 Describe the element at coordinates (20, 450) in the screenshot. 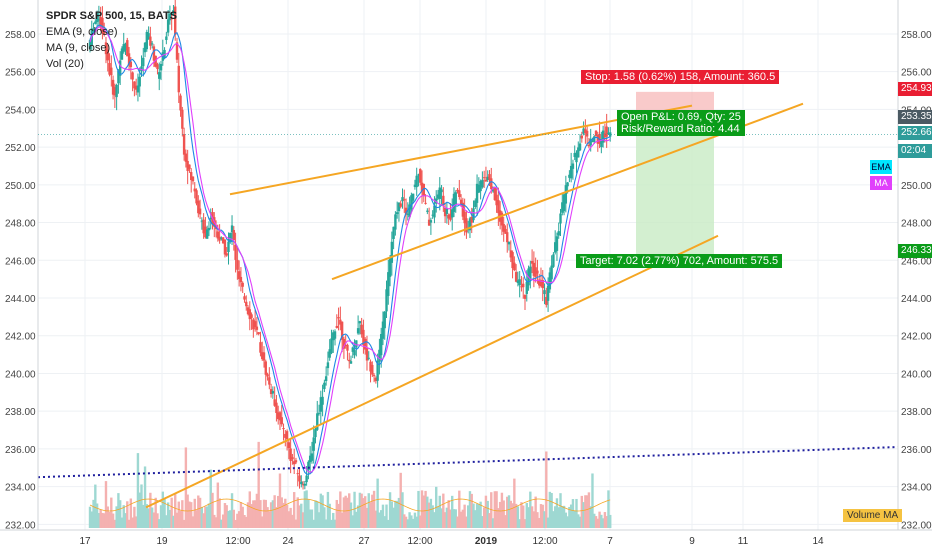

I see `price-tick-left: 236.00` at that location.